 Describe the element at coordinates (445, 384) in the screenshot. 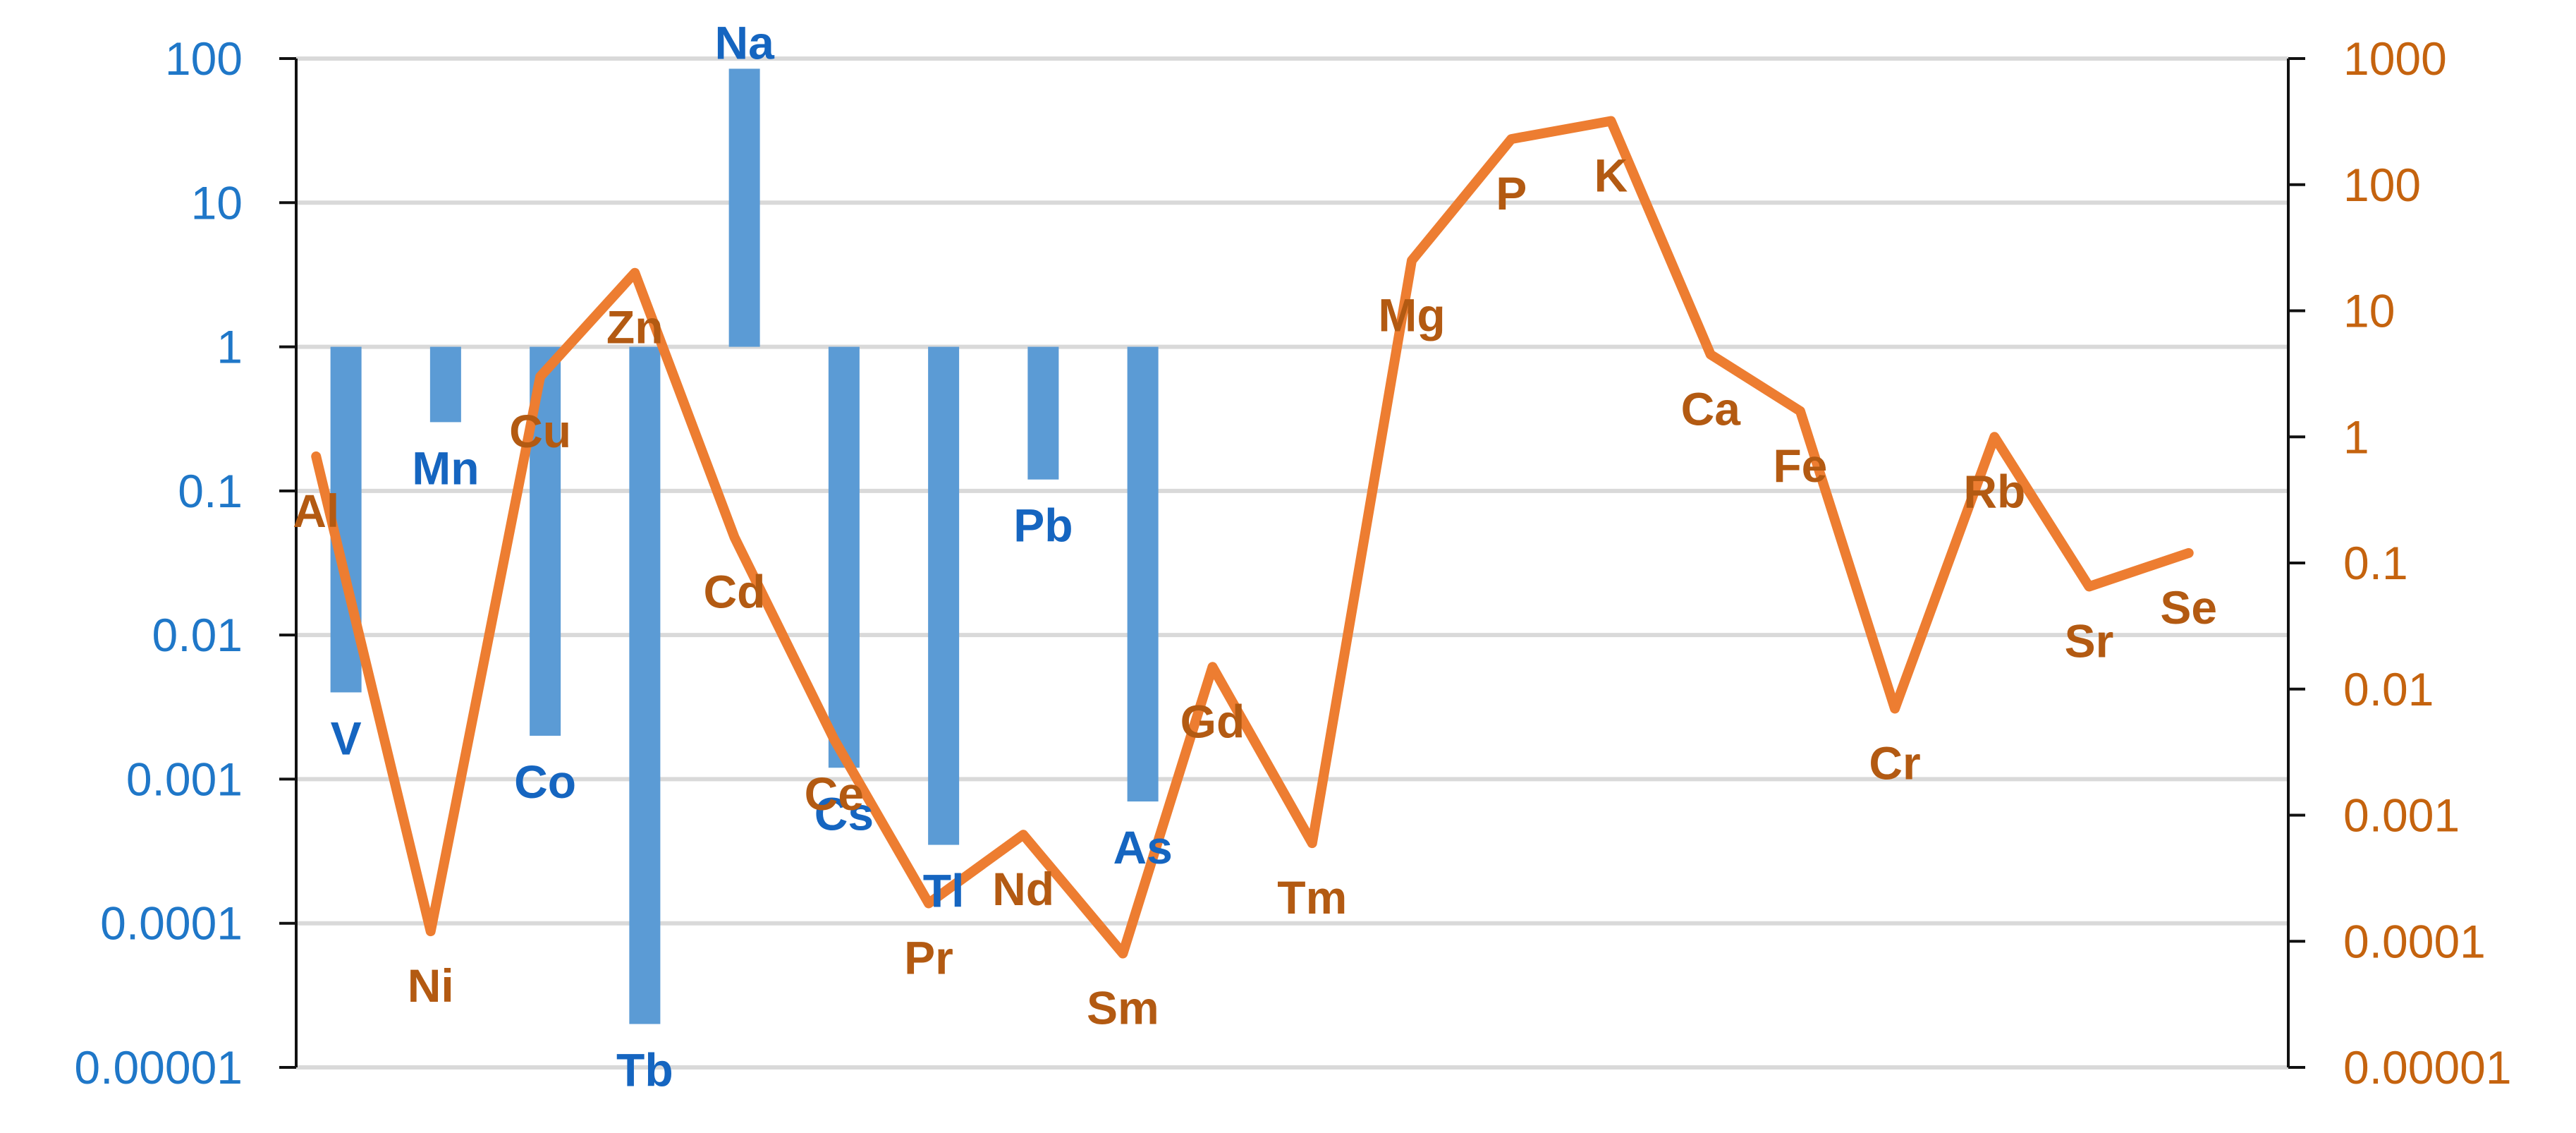

I see `bar-Mn` at that location.